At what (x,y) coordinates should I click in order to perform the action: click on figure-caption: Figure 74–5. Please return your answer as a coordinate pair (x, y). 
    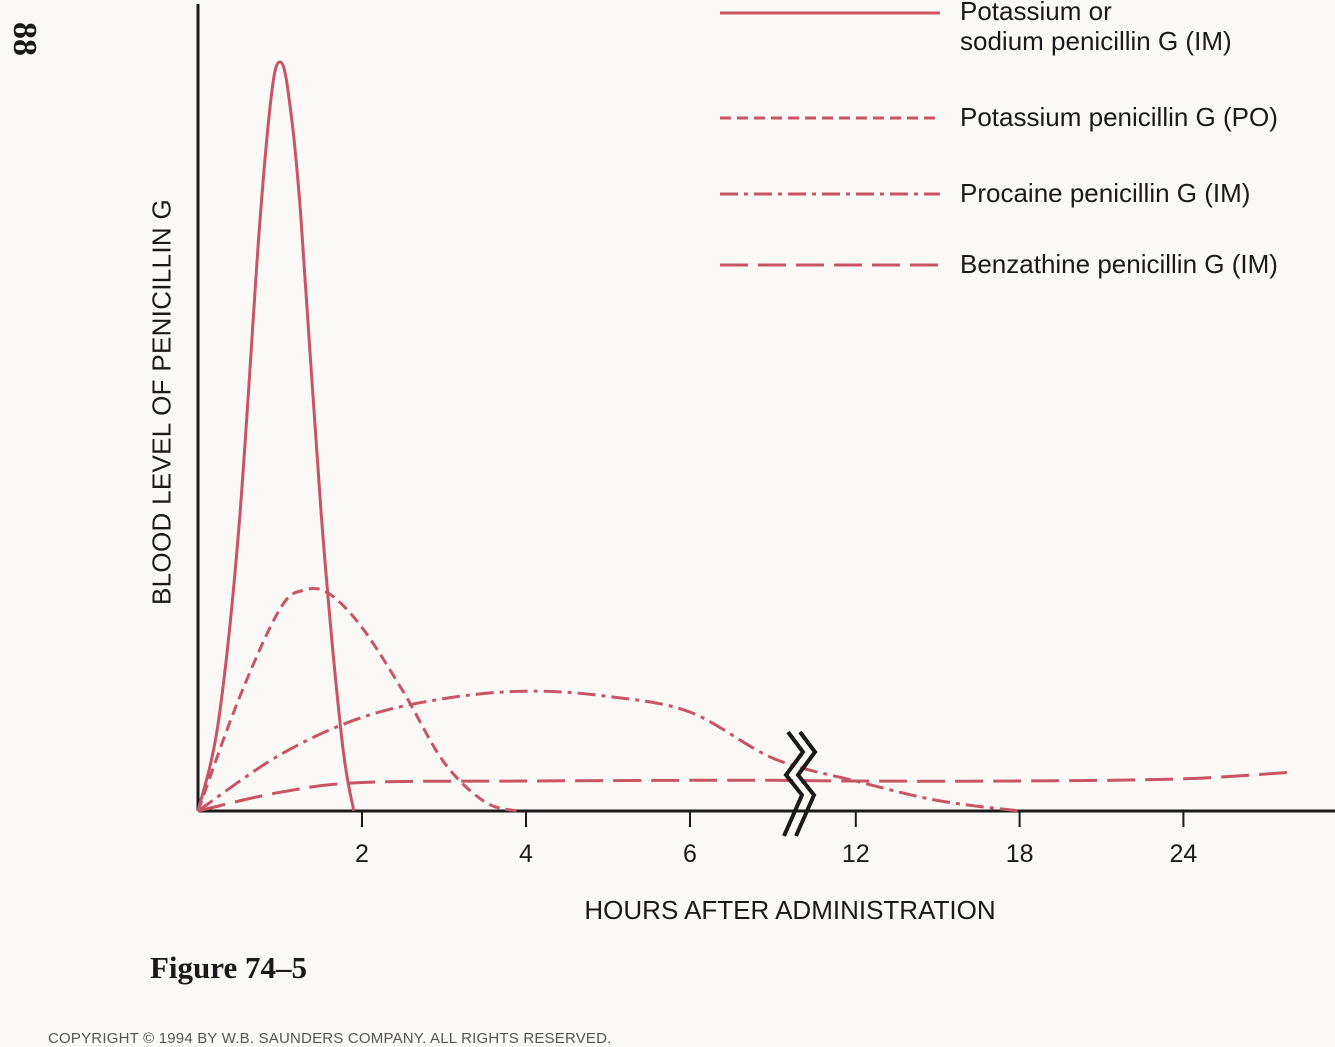
    Looking at the image, I should click on (228, 967).